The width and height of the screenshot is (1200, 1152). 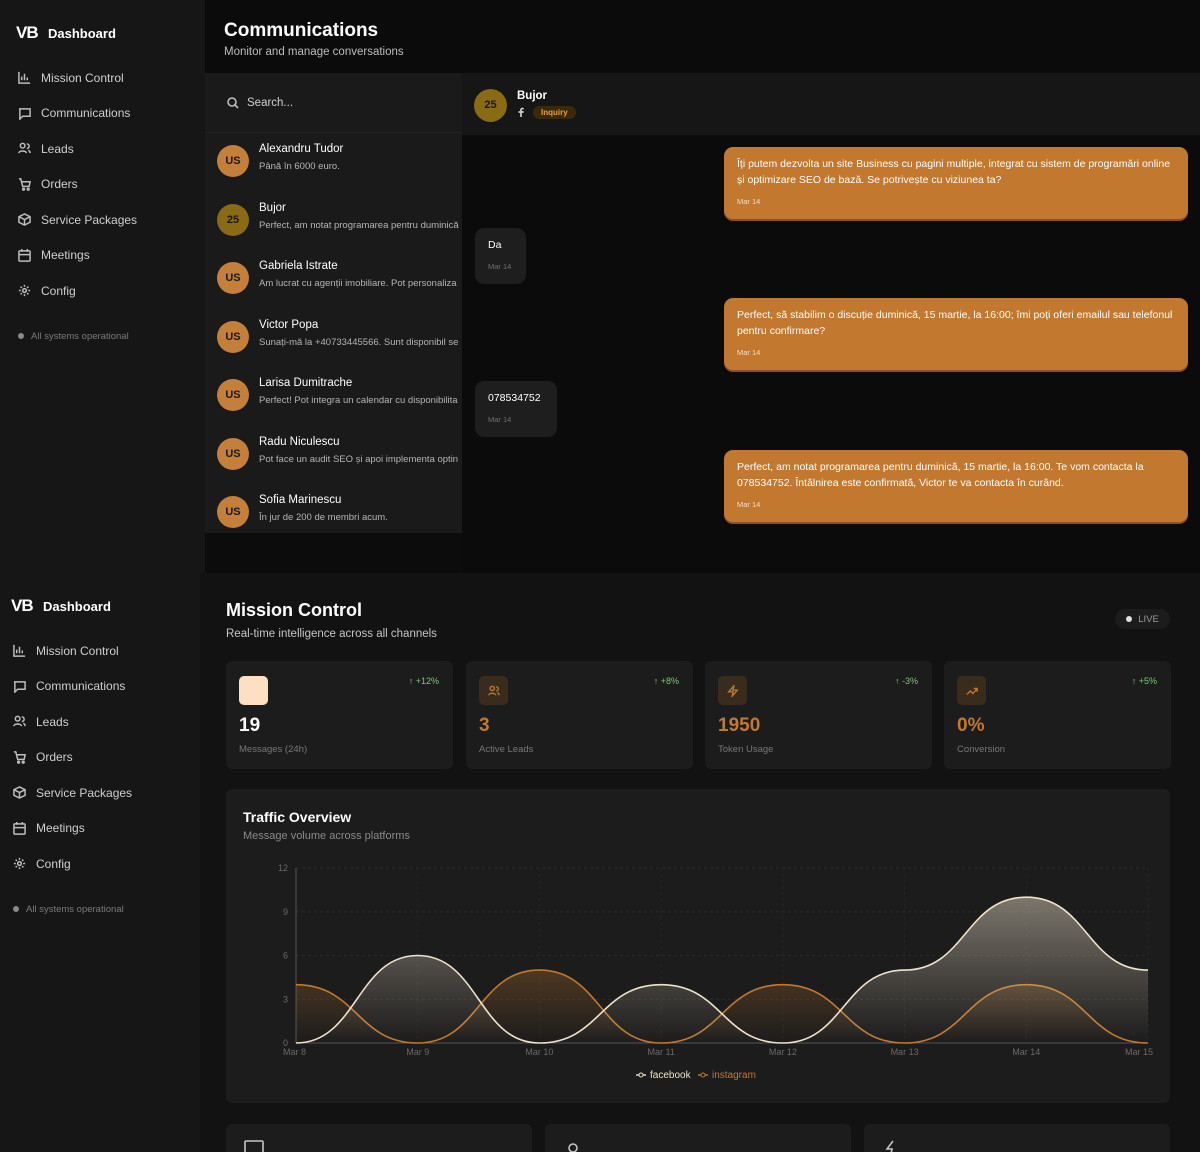 I want to click on stat-change: ↑ +12%, so click(x=423, y=681).